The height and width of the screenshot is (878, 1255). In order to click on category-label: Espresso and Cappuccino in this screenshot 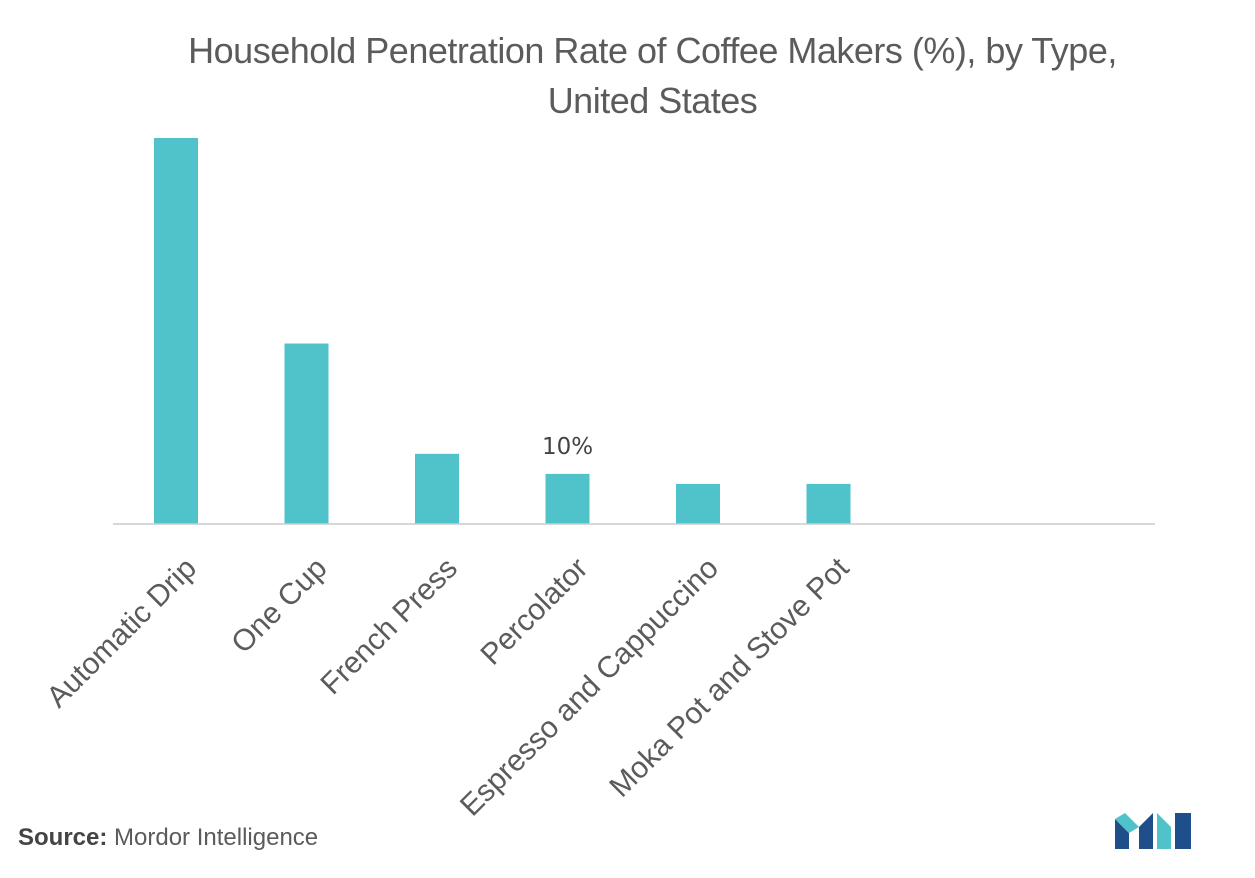, I will do `click(589, 687)`.